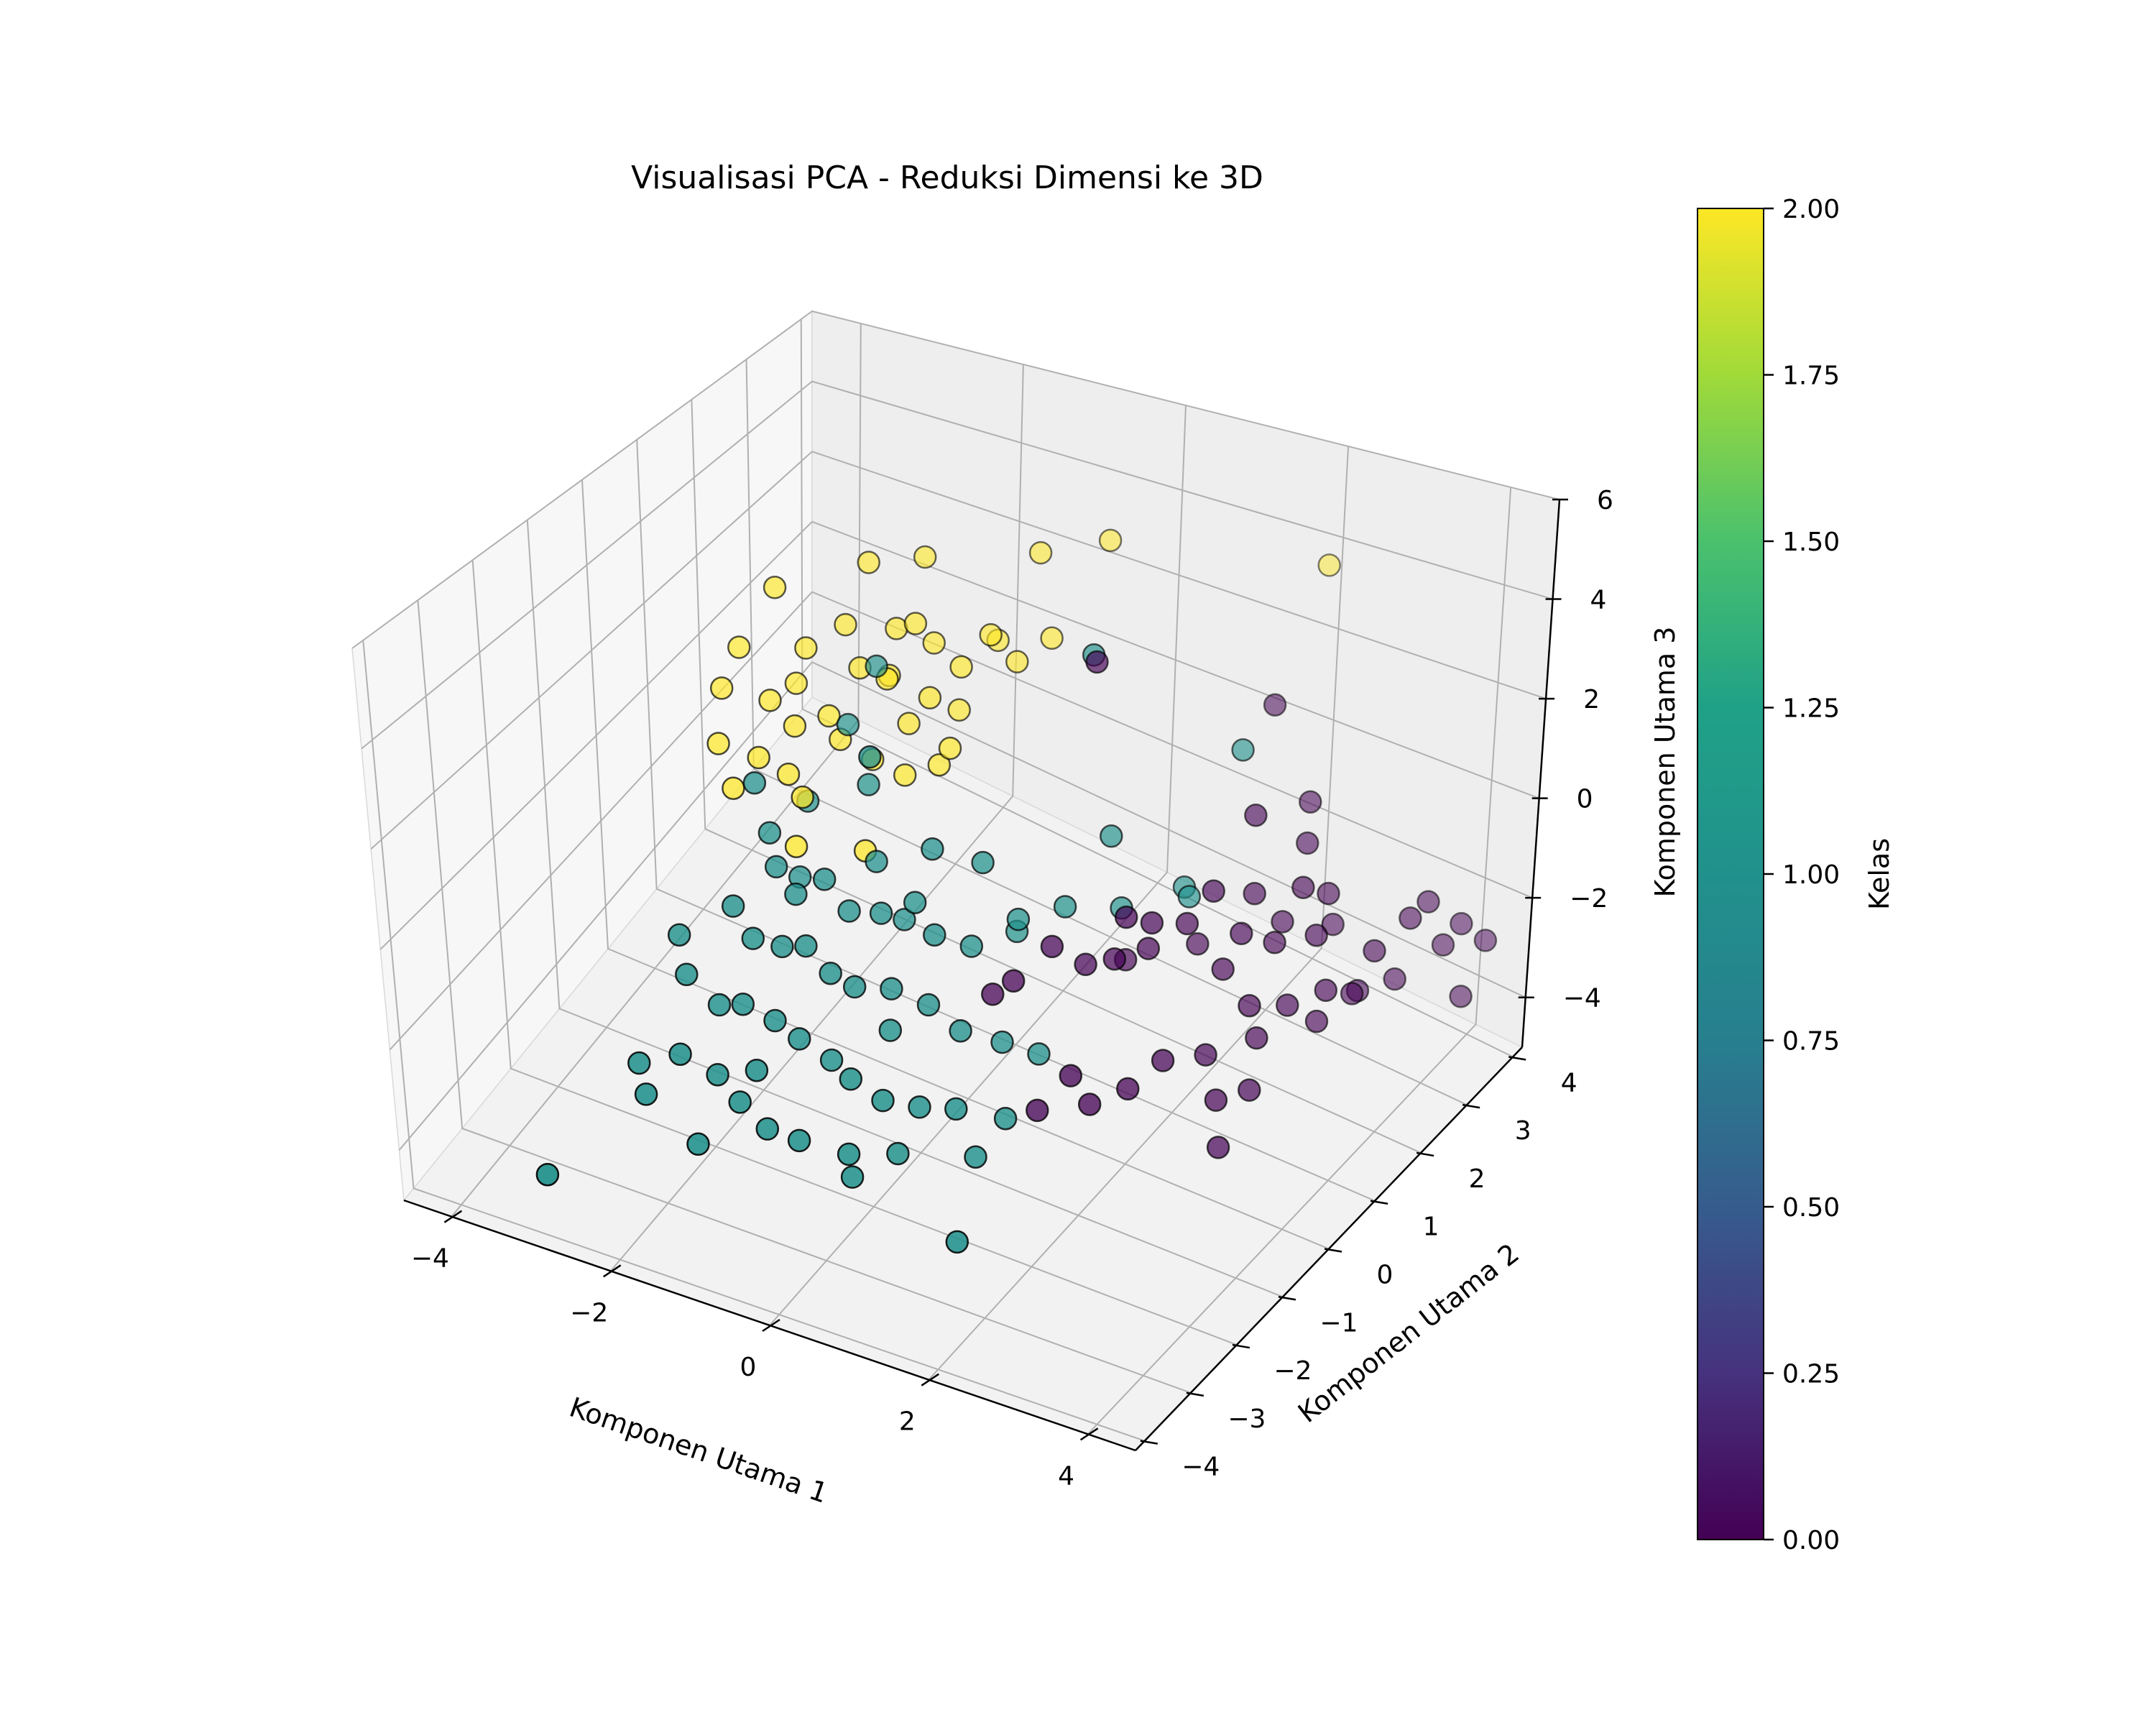 The width and height of the screenshot is (2156, 1725). Describe the element at coordinates (1339, 1323) in the screenshot. I see `y-tick-label: −1` at that location.